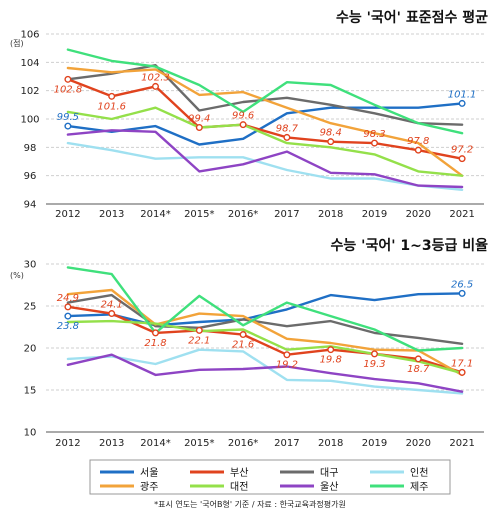 This screenshot has width=500, height=518. I want to click on data-label: 19.3, so click(374, 364).